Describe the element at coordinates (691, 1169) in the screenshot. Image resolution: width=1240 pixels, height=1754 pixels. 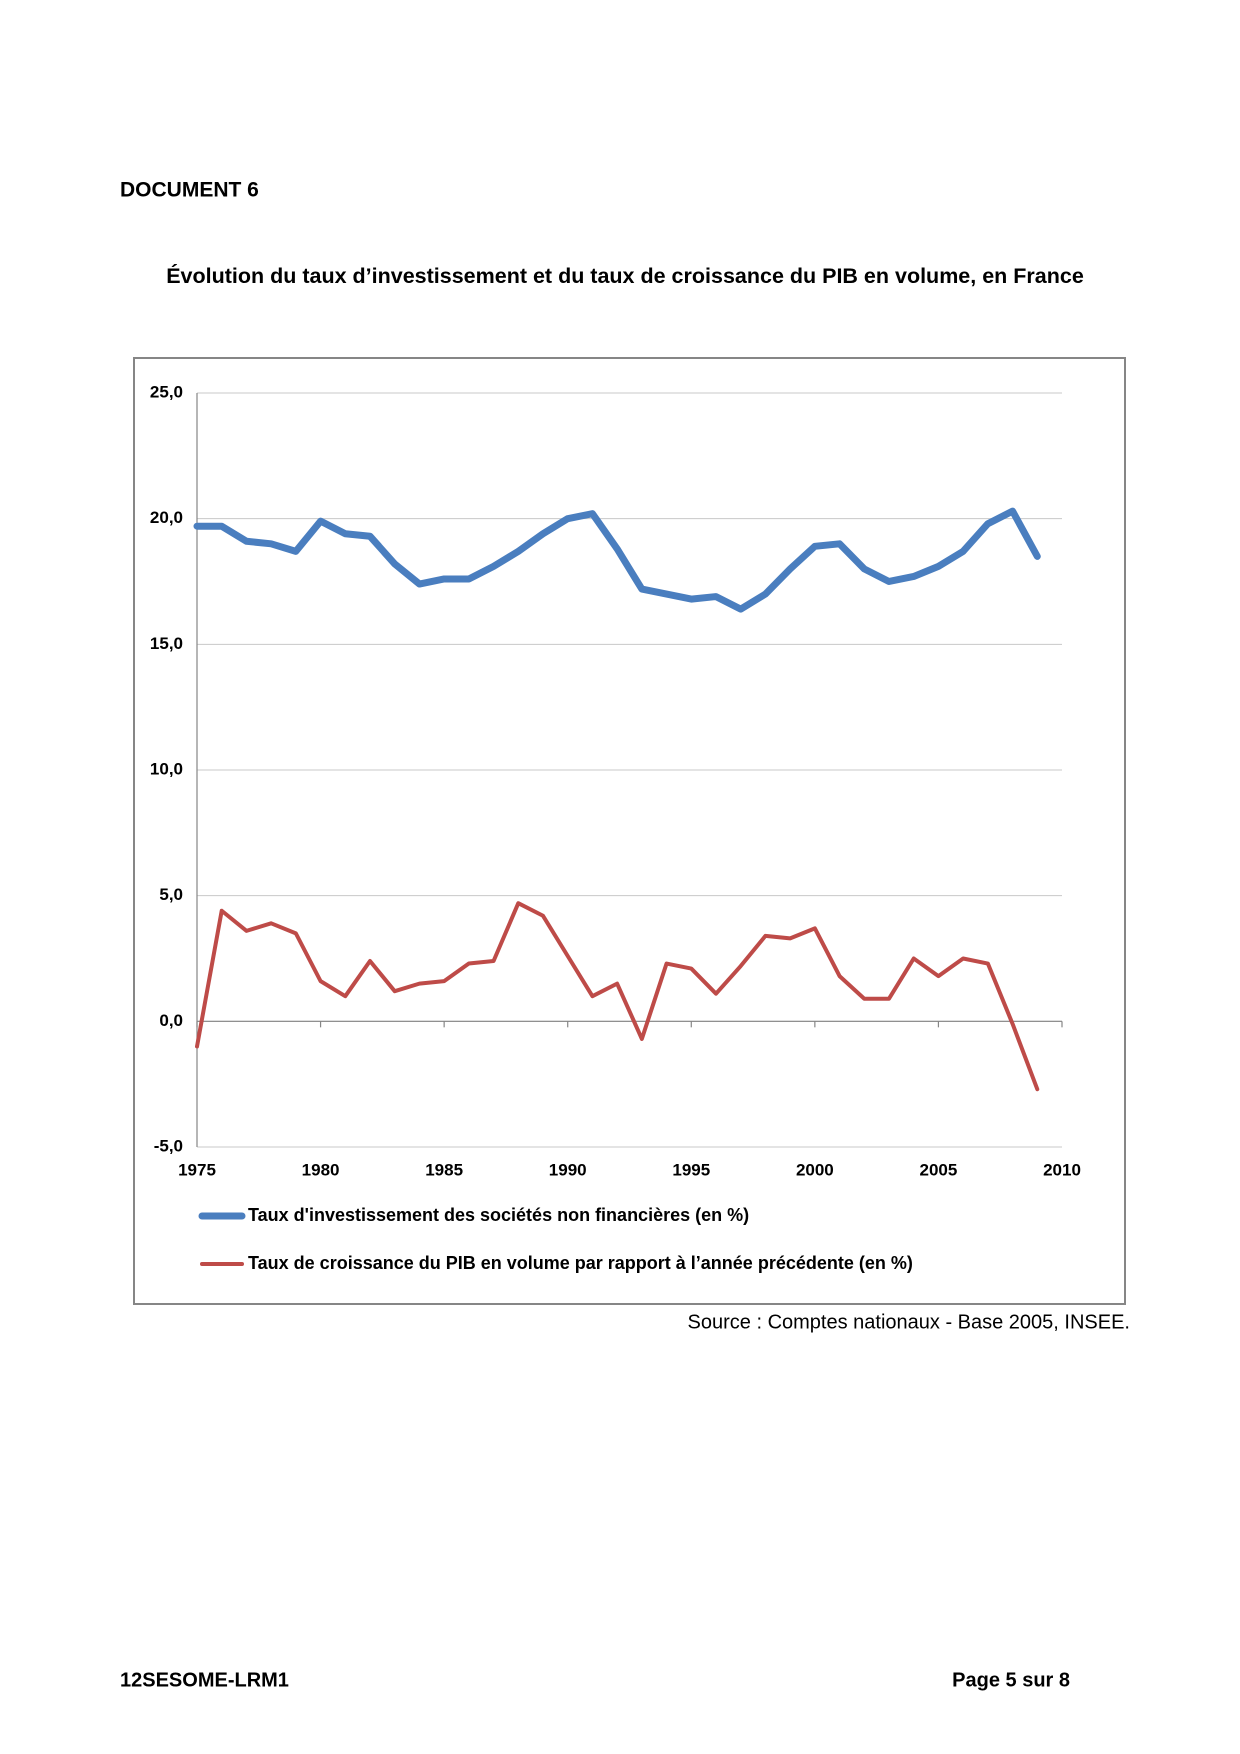
I see `x-tick-label: 1995` at that location.